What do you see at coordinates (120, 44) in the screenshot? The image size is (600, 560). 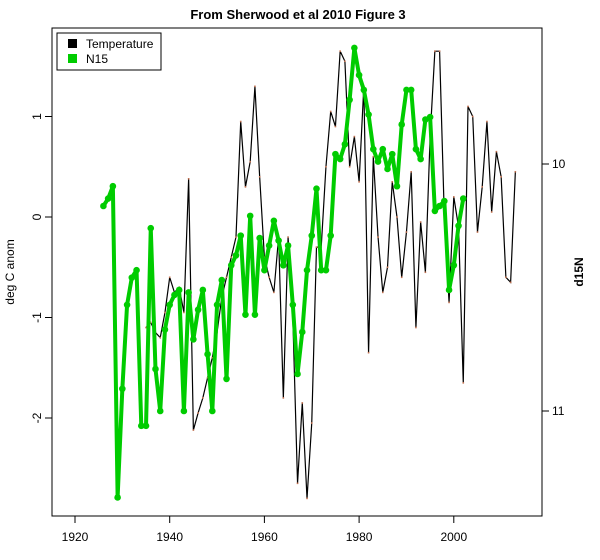 I see `legend-label-temperature: Temperature` at bounding box center [120, 44].